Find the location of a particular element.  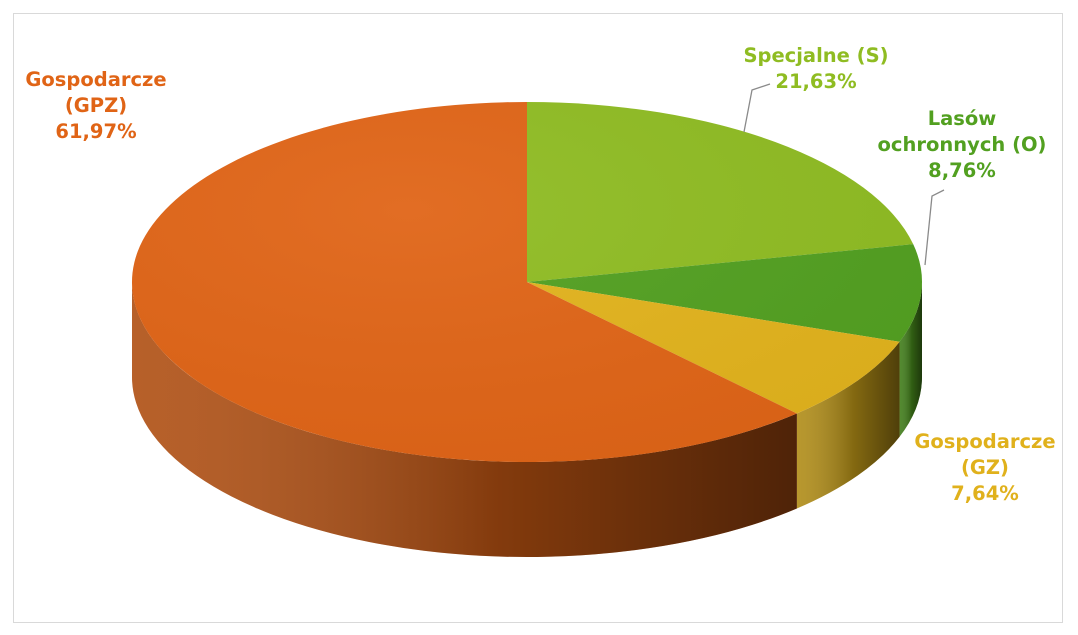

slice-label-0: Specjalne (S) 21,63% is located at coordinates (815, 68).